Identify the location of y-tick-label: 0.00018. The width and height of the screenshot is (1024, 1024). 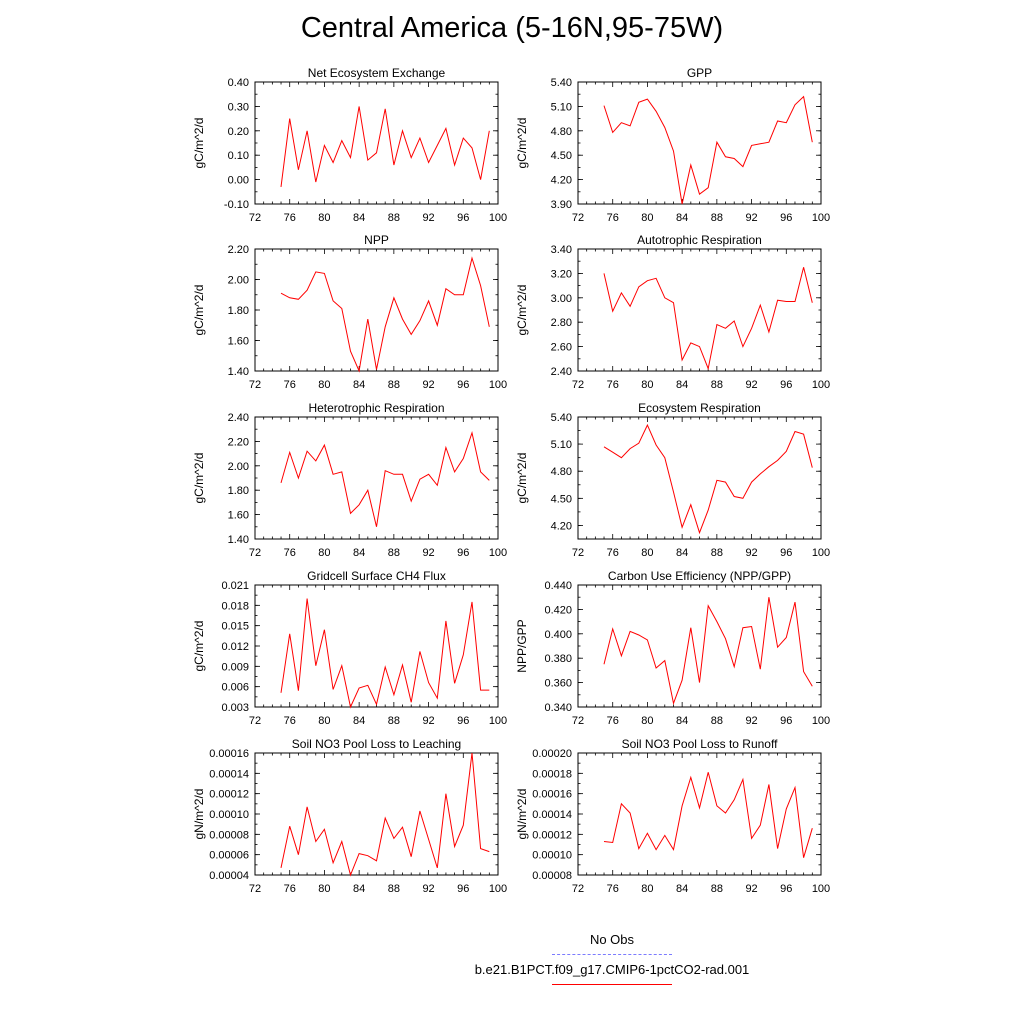
(552, 774).